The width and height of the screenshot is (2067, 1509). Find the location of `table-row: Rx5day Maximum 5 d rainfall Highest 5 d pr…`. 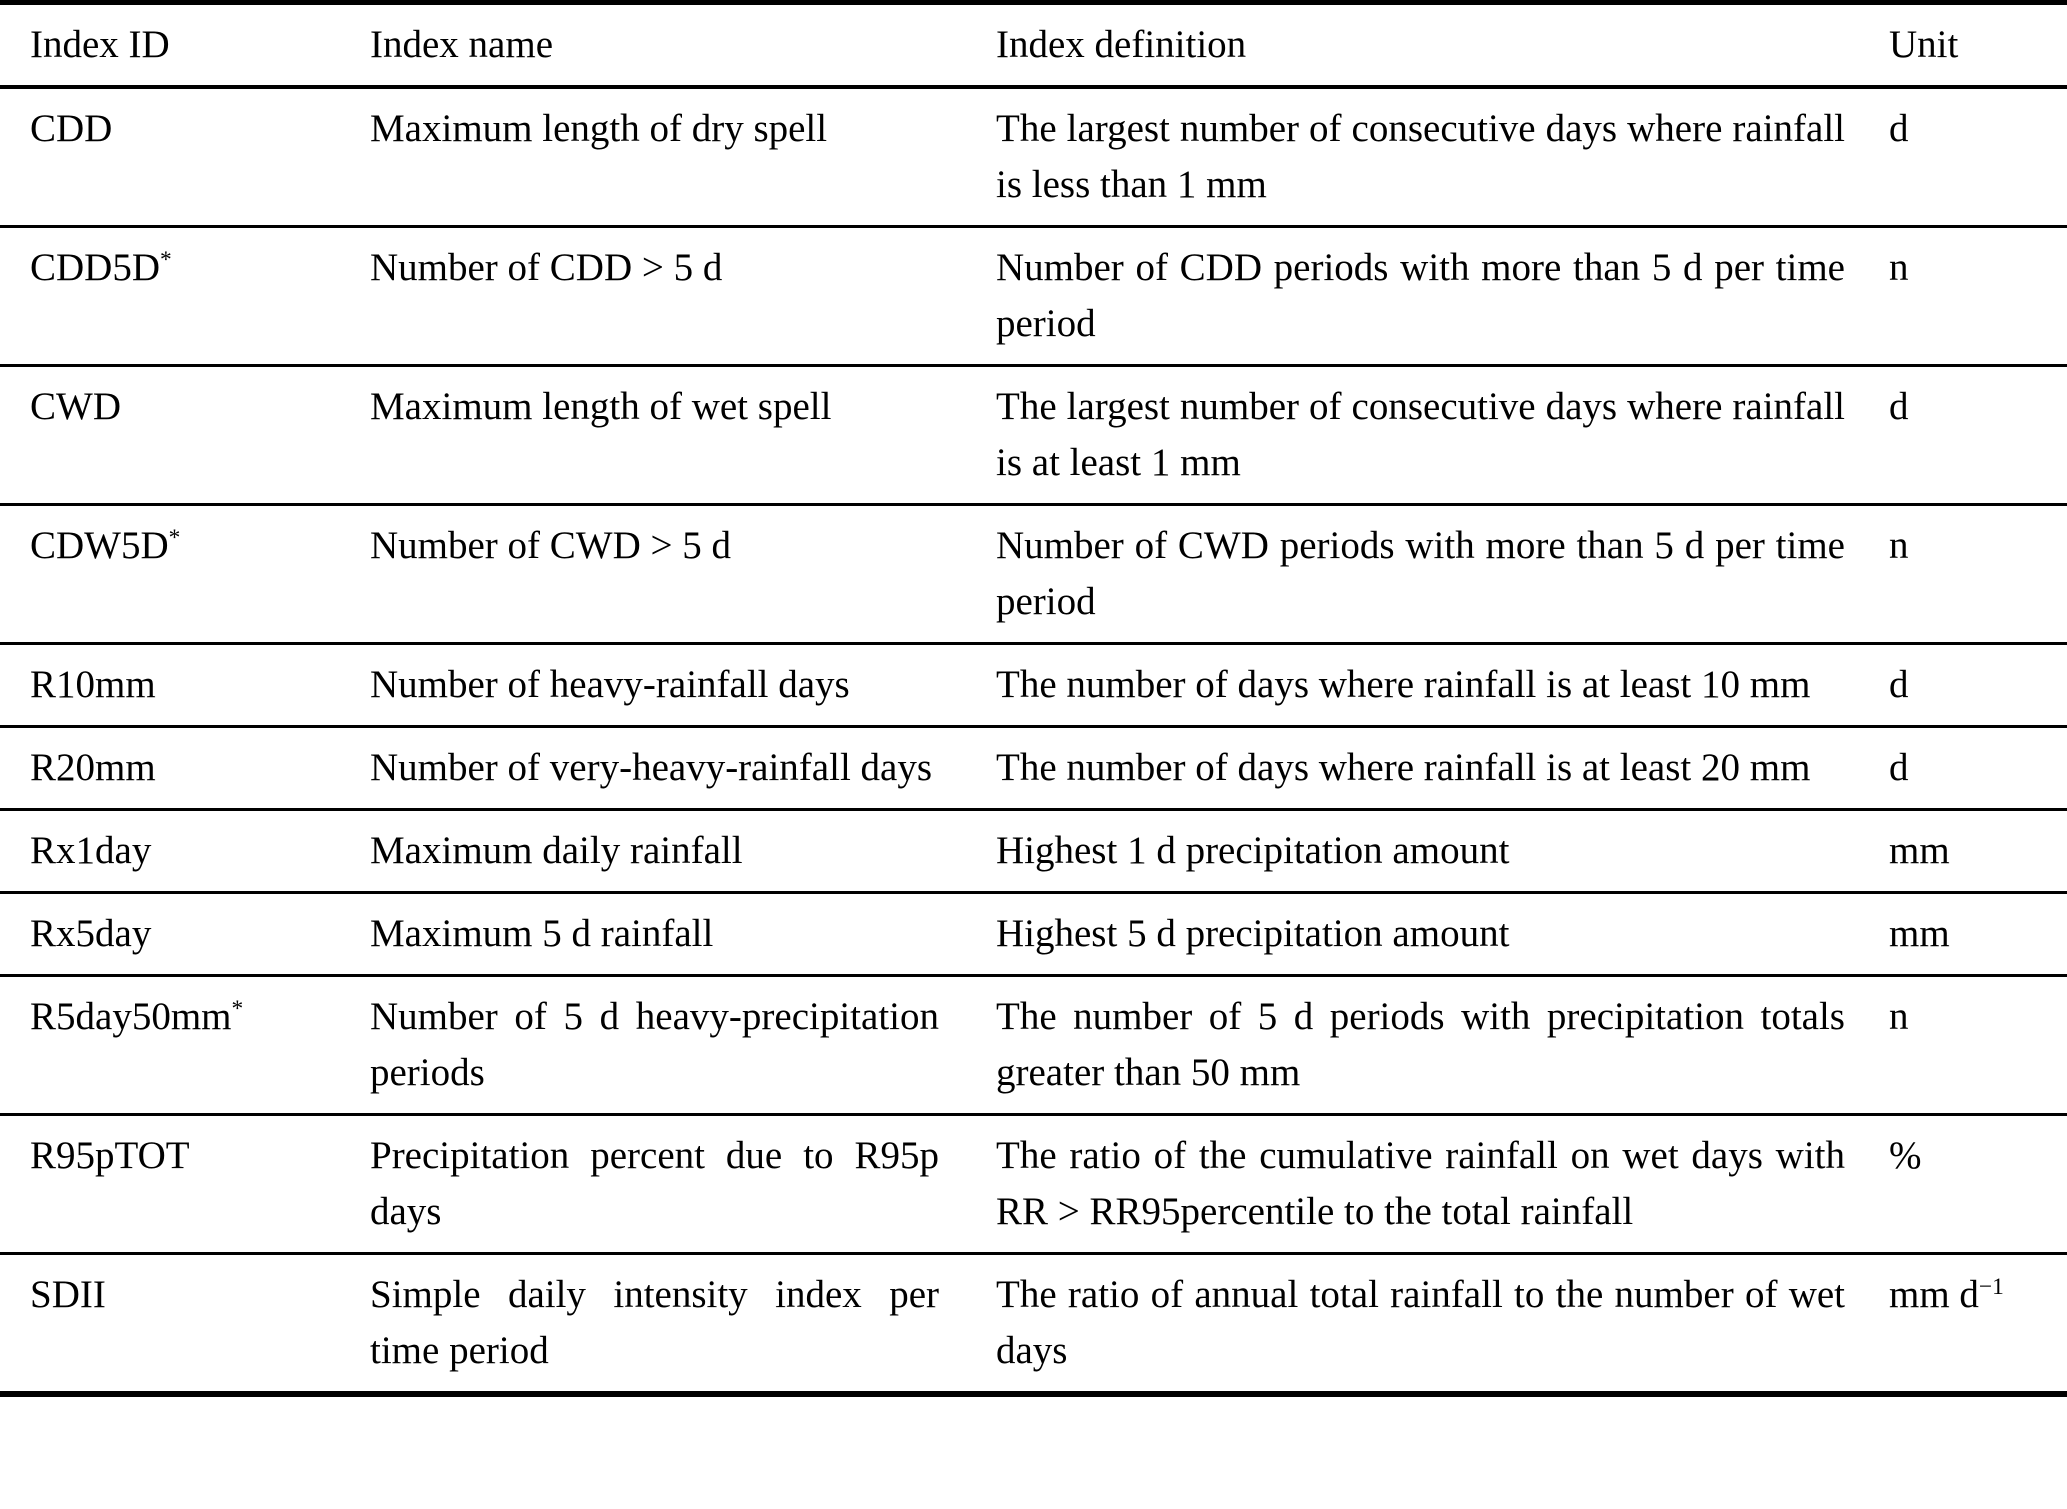

table-row: Rx5day Maximum 5 d rainfall Highest 5 d pr… is located at coordinates (1033, 933).